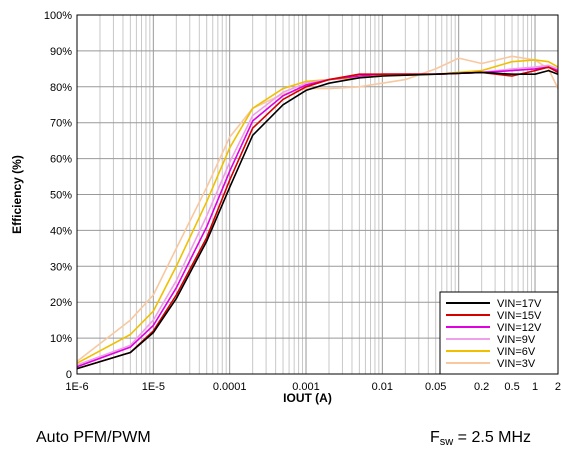  I want to click on x-tick-label: 0.01, so click(382, 387).